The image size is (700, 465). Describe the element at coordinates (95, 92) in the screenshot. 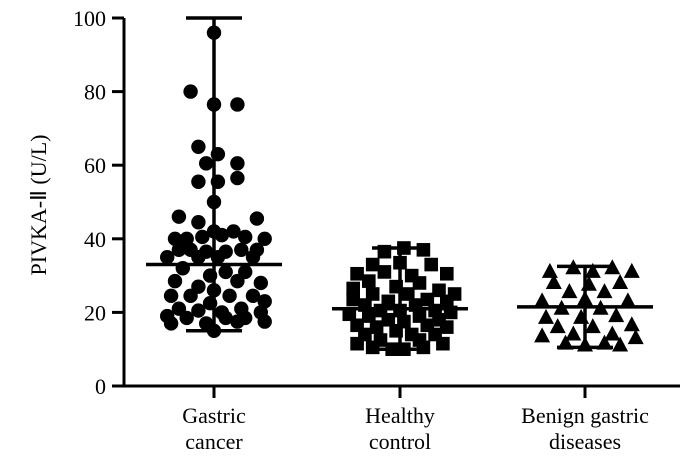

I see `y-tick-label: 80` at that location.